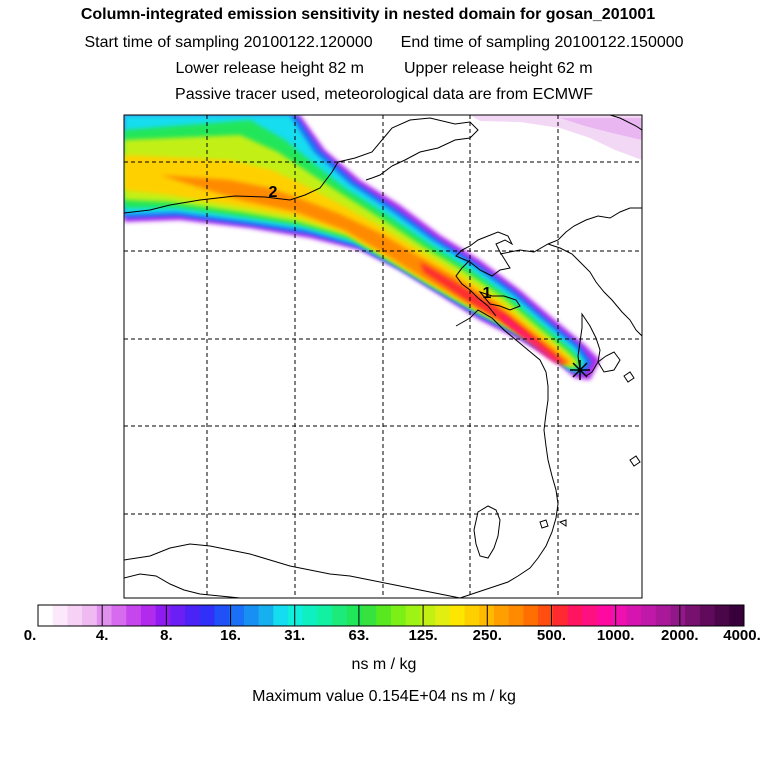 Image resolution: width=768 pixels, height=768 pixels. Describe the element at coordinates (384, 696) in the screenshot. I see `maximum-value-label: Maximum value 0.154E+04 ns m / kg` at that location.